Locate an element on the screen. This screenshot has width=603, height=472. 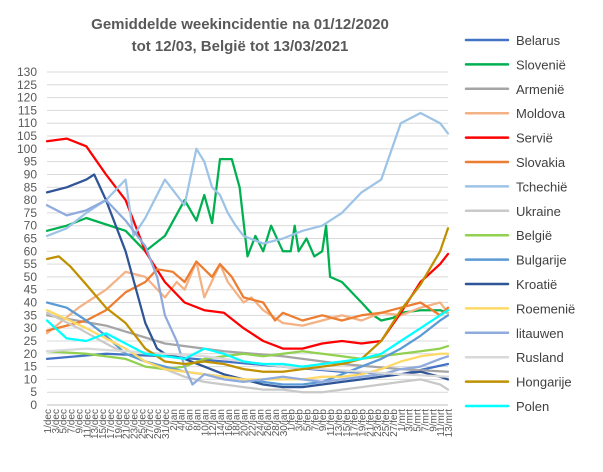
x-tick-label: 6/jan is located at coordinates (190, 420).